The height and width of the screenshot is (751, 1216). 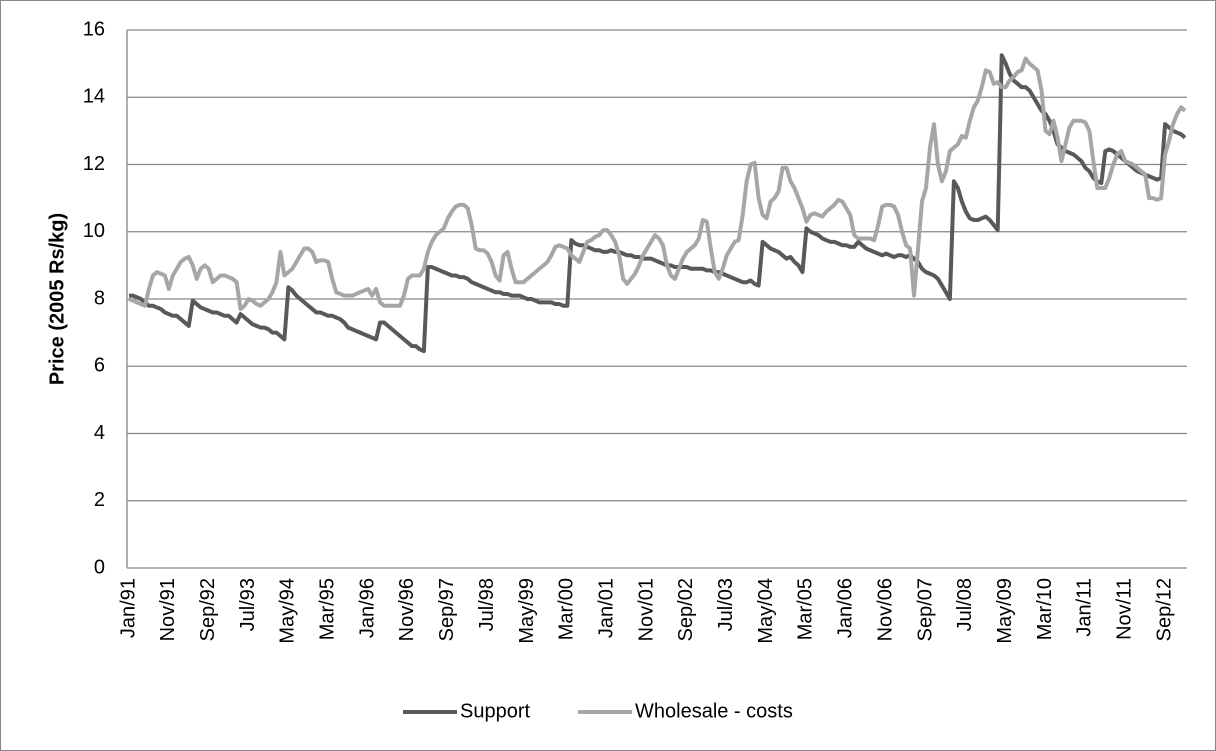 I want to click on x-tick-label: Mar/10, so click(x=1045, y=609).